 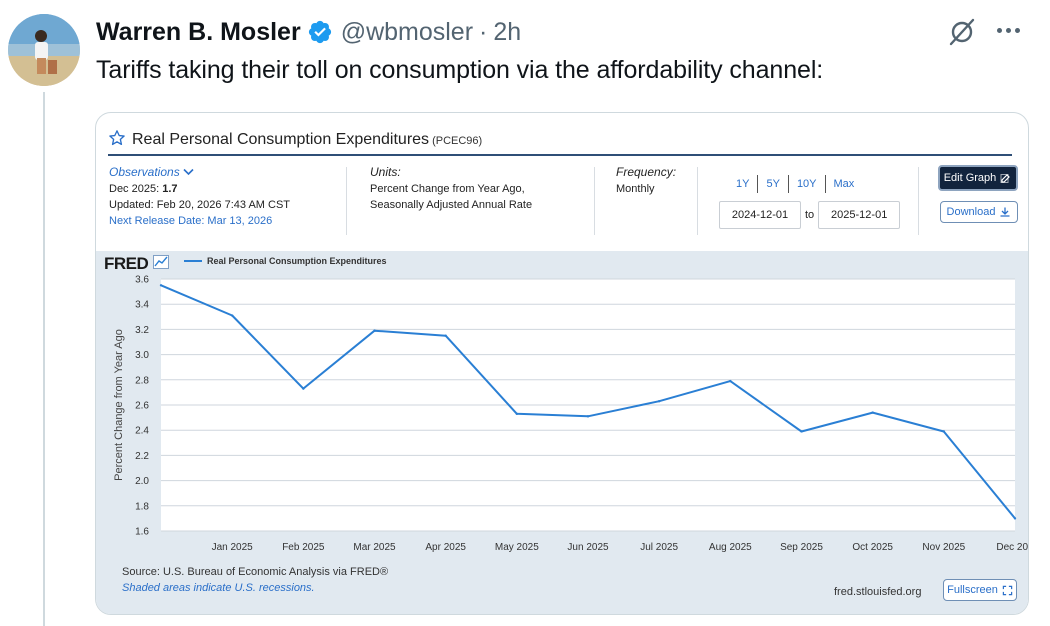 What do you see at coordinates (970, 178) in the screenshot?
I see `edit-graph-label: Edit Graph` at bounding box center [970, 178].